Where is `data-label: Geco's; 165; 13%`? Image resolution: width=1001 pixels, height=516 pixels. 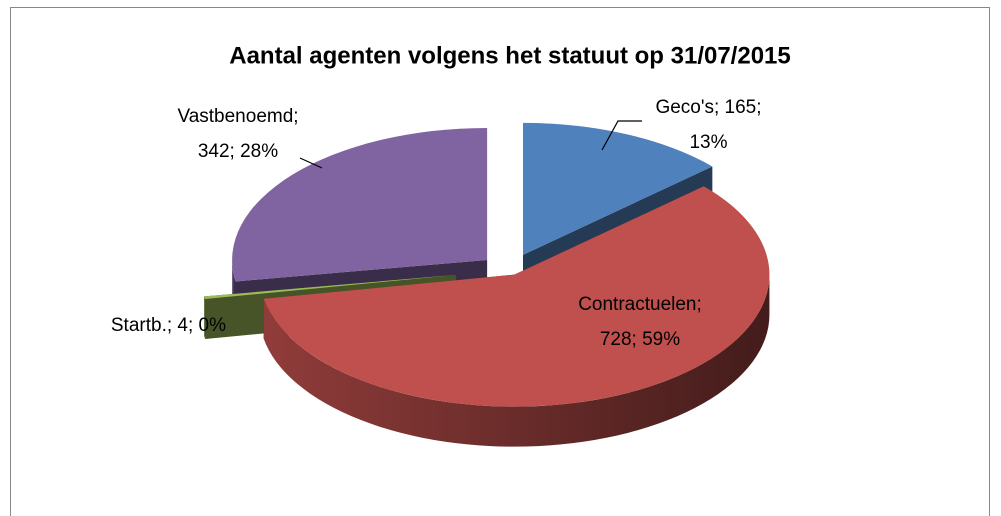 data-label: Geco's; 165; 13% is located at coordinates (708, 125).